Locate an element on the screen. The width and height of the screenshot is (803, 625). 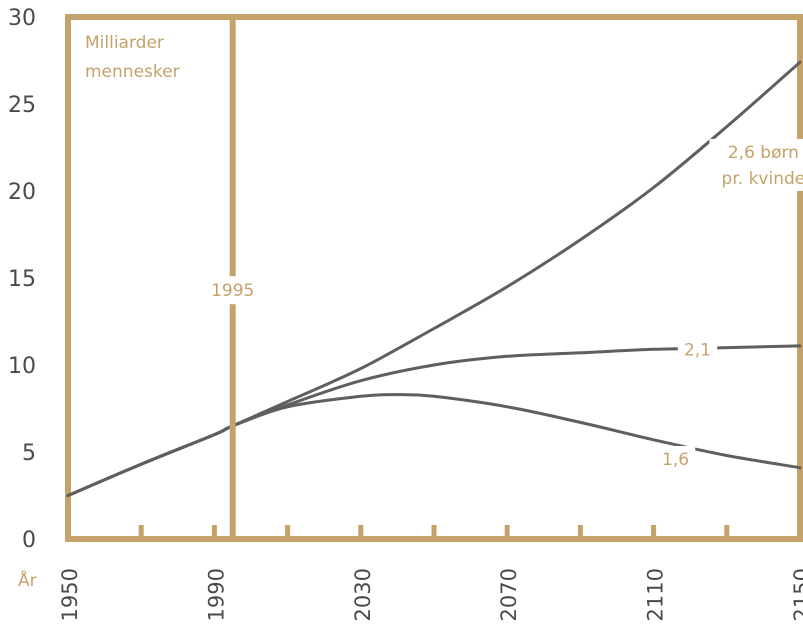
y-tick-label-30: 30 is located at coordinates (22, 18).